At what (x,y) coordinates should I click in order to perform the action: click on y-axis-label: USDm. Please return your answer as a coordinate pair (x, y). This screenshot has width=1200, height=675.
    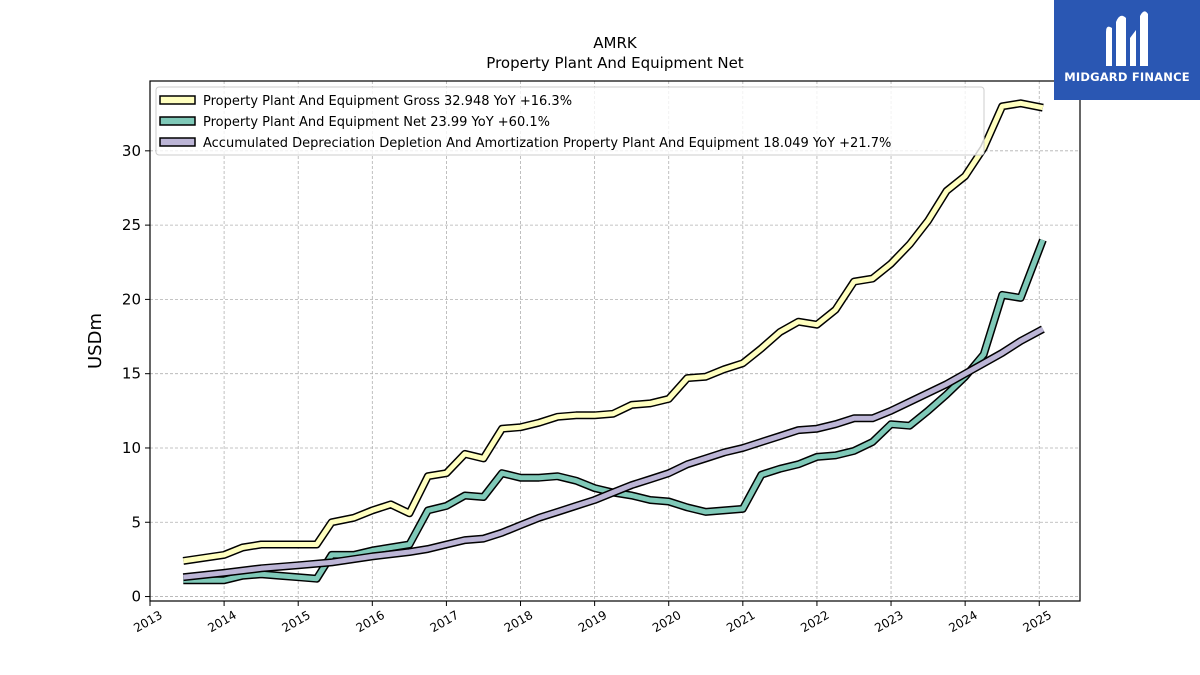
    Looking at the image, I should click on (95, 341).